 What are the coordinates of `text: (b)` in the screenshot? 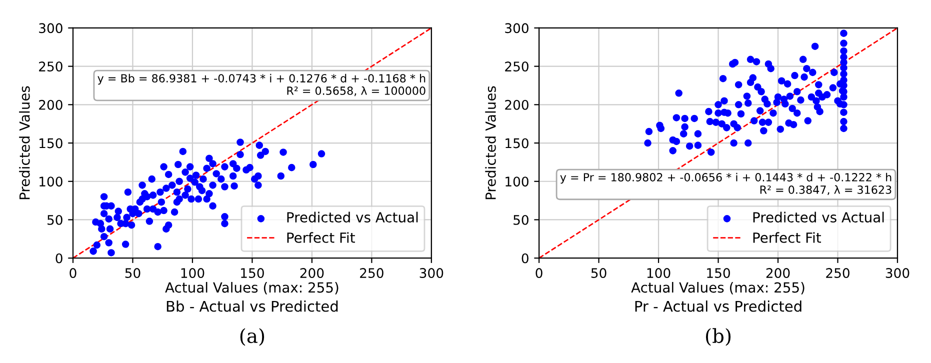 It's located at (718, 337).